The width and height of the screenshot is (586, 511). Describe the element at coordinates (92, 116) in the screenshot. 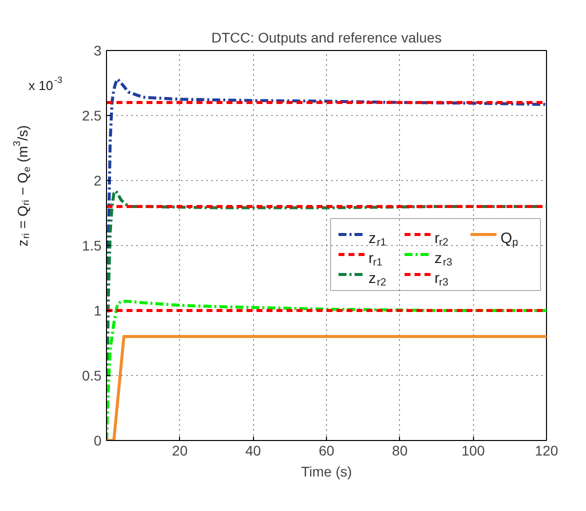

I see `y-tick-label: 2.5` at that location.